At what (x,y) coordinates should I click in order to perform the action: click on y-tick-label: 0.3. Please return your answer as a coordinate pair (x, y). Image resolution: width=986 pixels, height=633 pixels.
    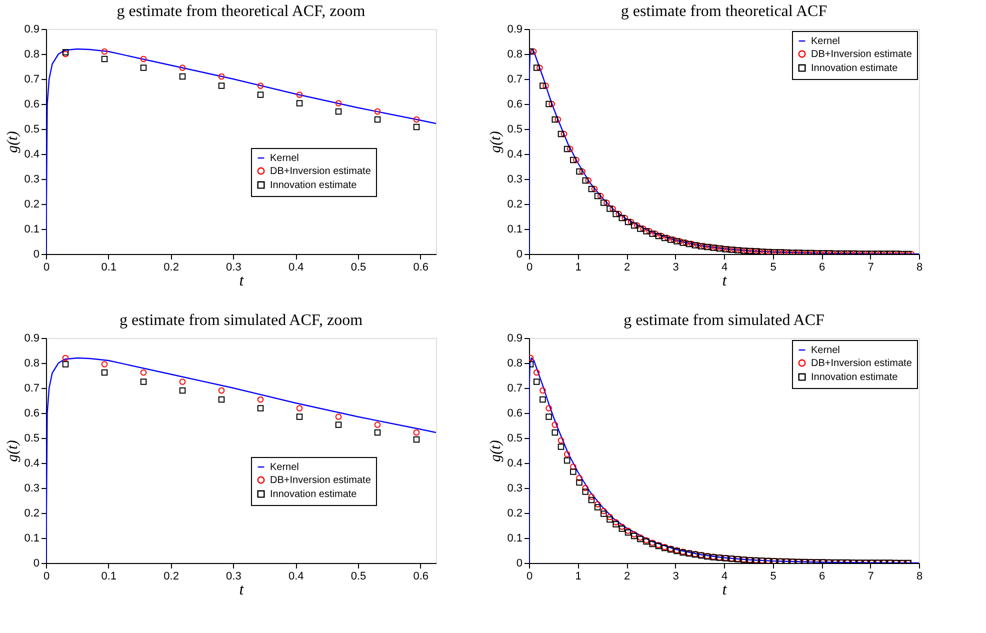
    Looking at the image, I should click on (32, 180).